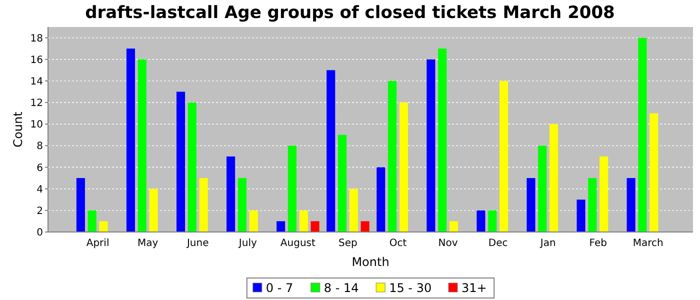 The width and height of the screenshot is (700, 300). I want to click on chart-title: drafts-lastcall Age groups of closed tickets March 2008, so click(350, 13).